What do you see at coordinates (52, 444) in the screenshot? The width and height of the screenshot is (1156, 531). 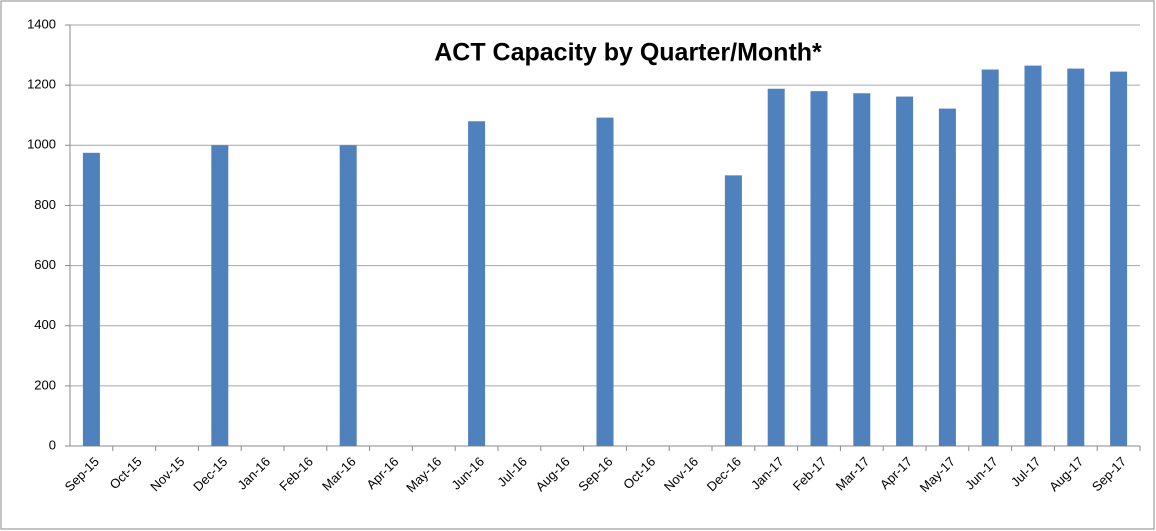 I see `y-tick-label: 0` at bounding box center [52, 444].